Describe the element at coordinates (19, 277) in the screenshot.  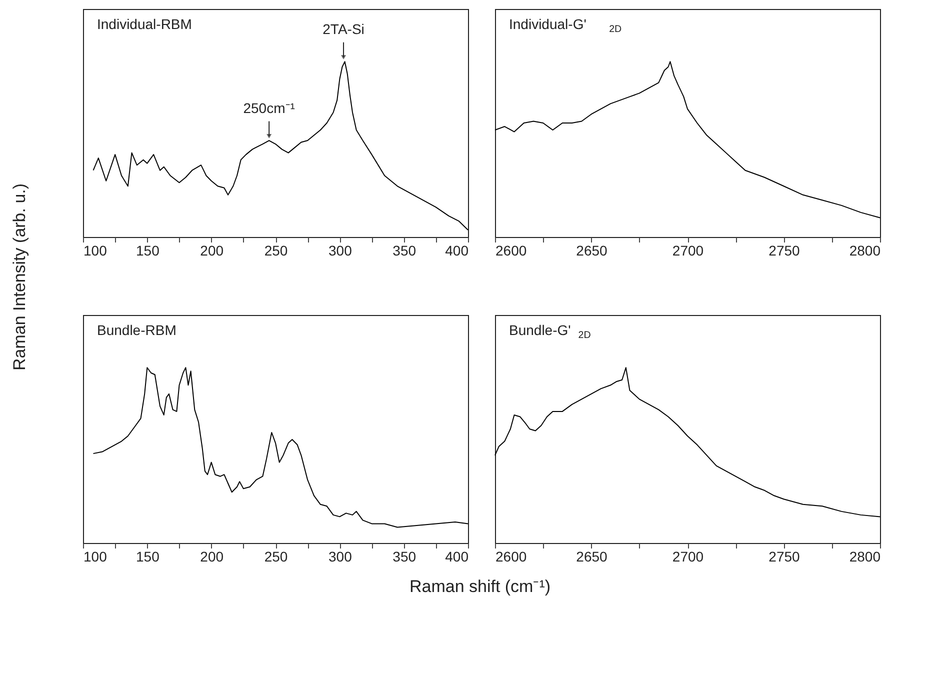
I see `y-axis-title: Raman Intensity (arb. u.)` at that location.